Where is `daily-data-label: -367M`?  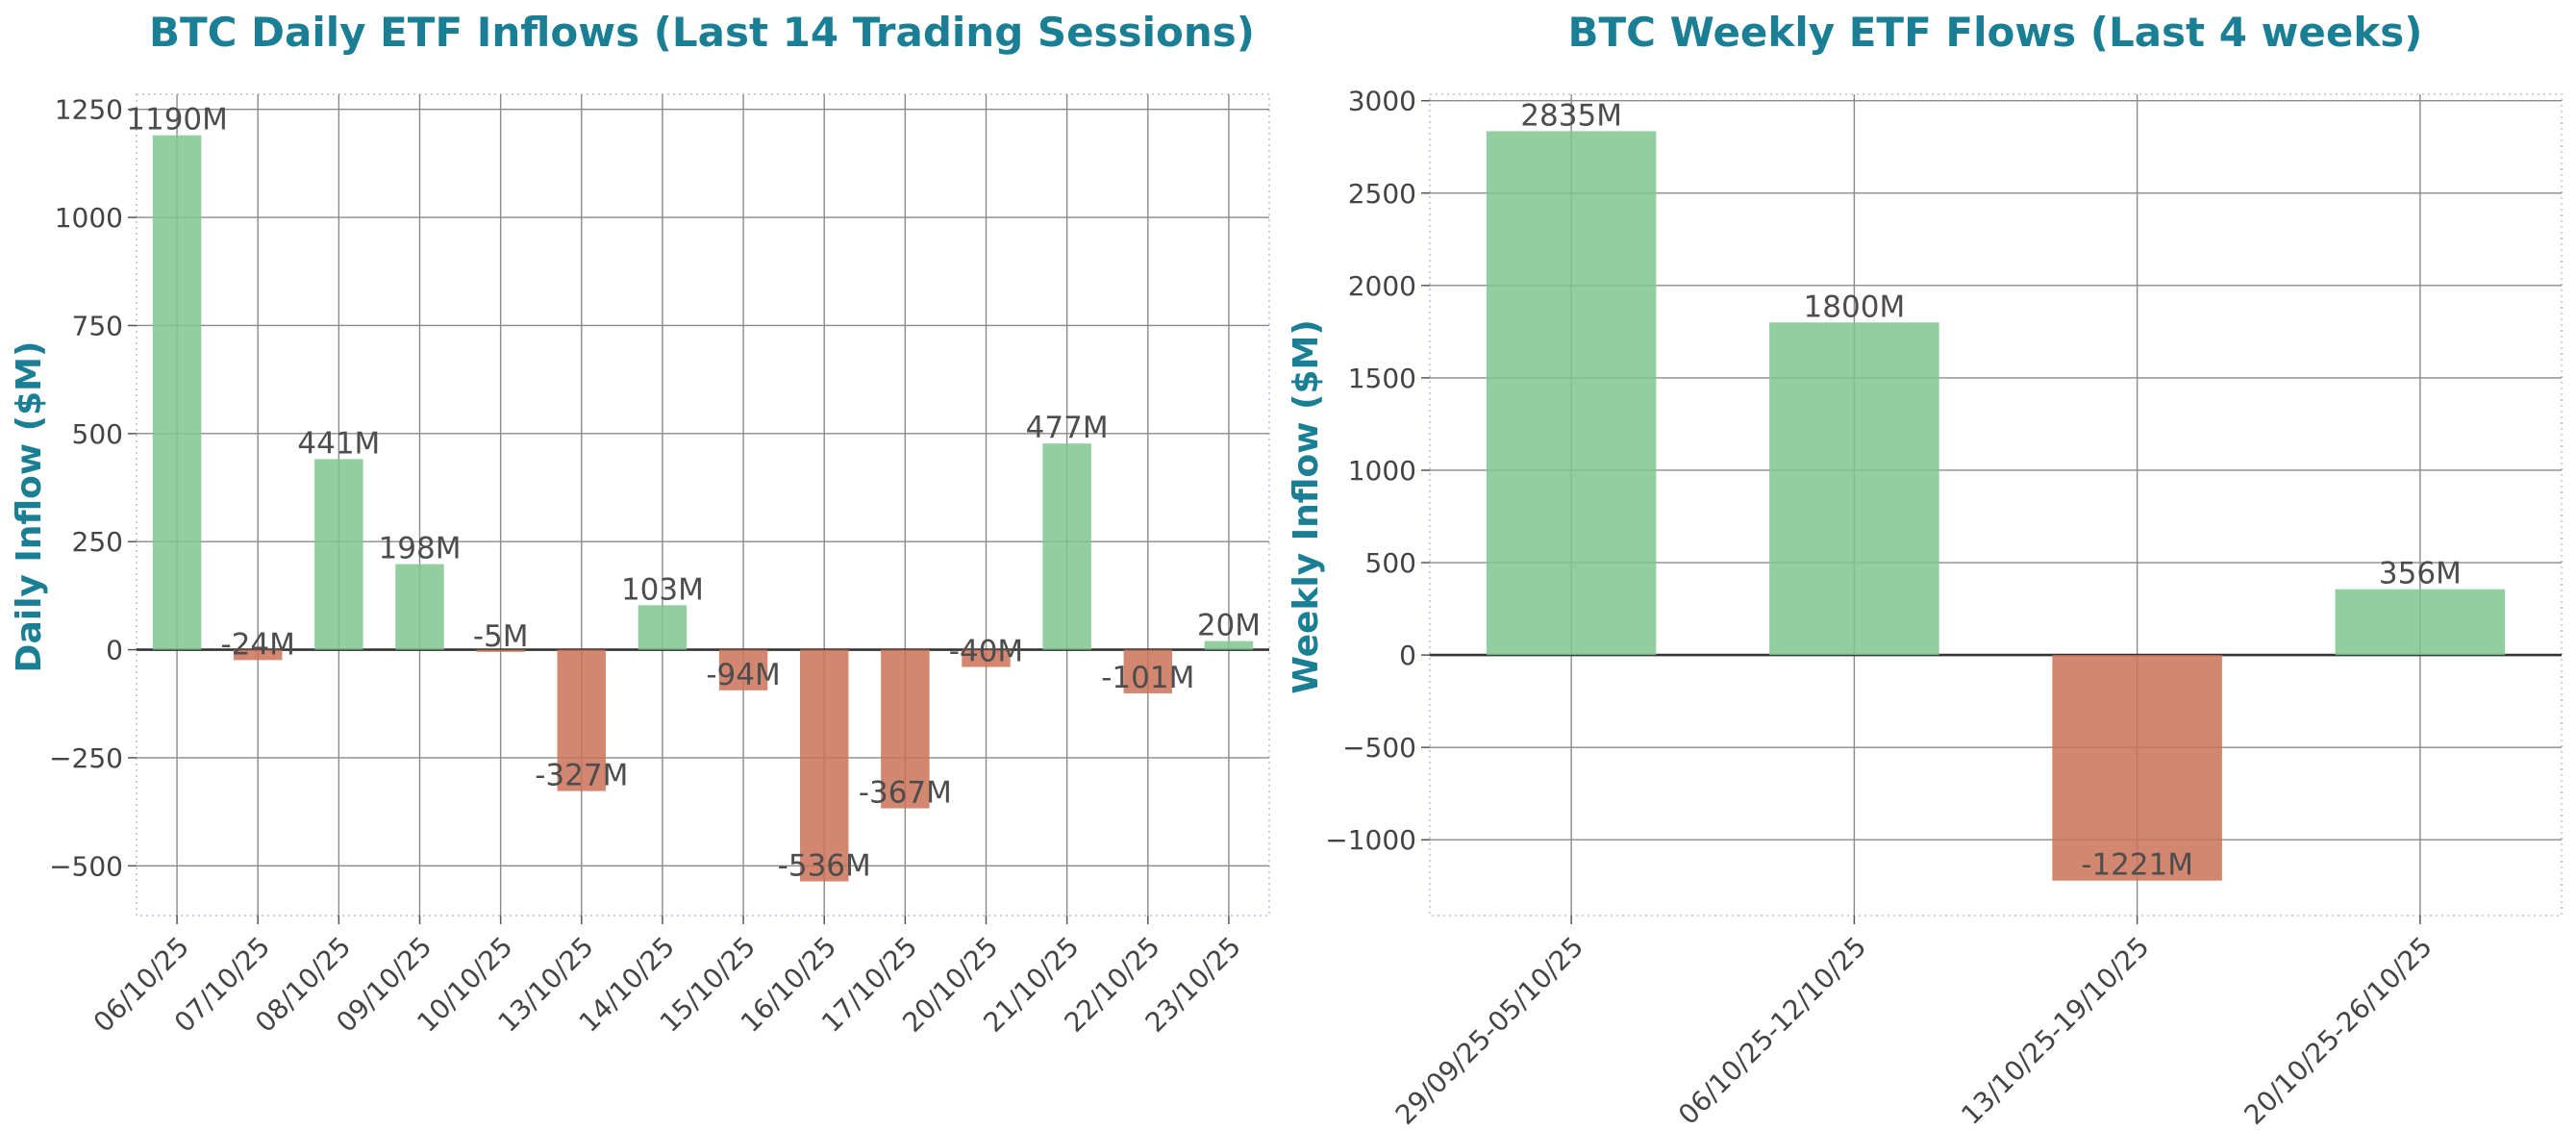 daily-data-label: -367M is located at coordinates (905, 793).